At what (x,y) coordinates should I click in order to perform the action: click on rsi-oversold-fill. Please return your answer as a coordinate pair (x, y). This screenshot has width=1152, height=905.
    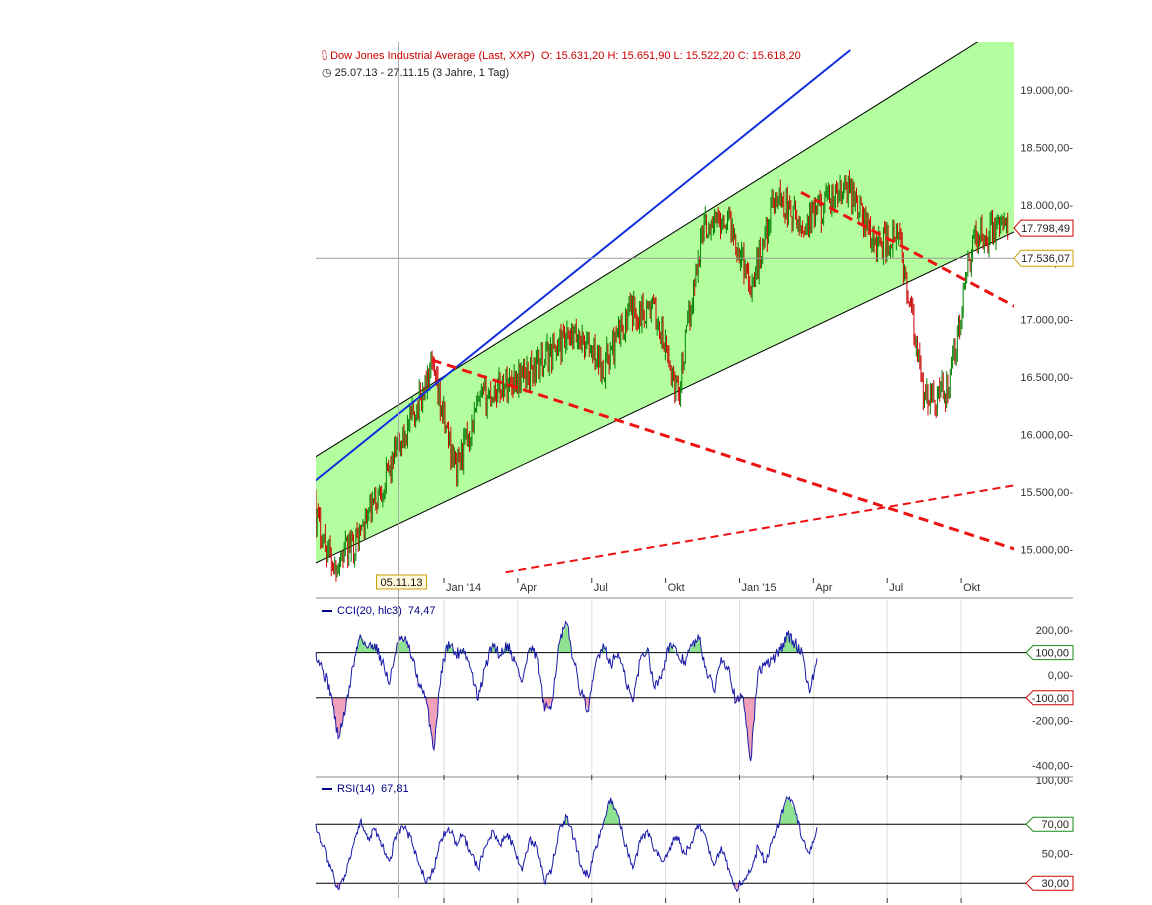
    Looking at the image, I should click on (538, 886).